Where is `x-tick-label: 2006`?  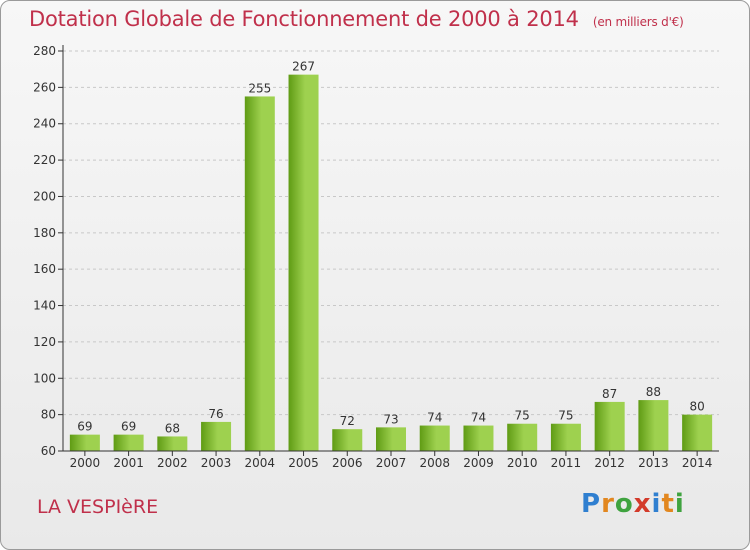
x-tick-label: 2006 is located at coordinates (347, 463).